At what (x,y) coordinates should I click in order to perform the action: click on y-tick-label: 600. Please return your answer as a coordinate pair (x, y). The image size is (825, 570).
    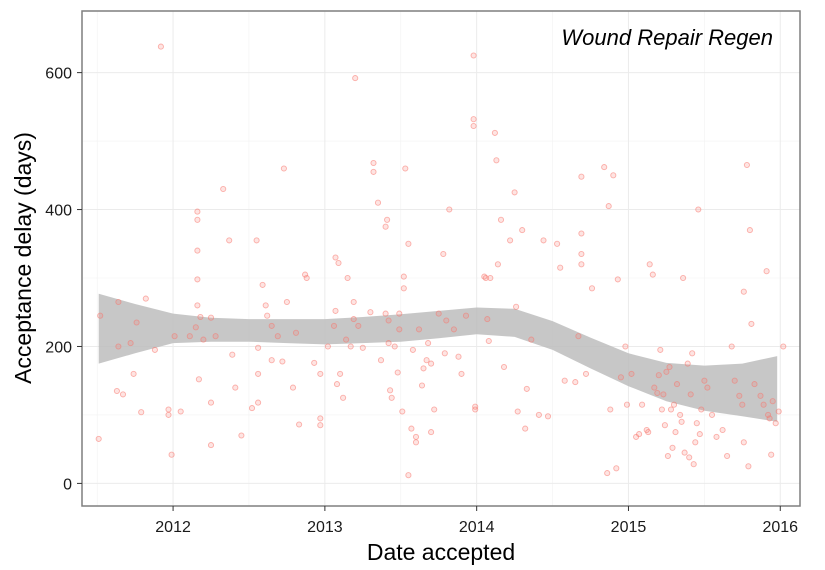
    Looking at the image, I should click on (58, 74).